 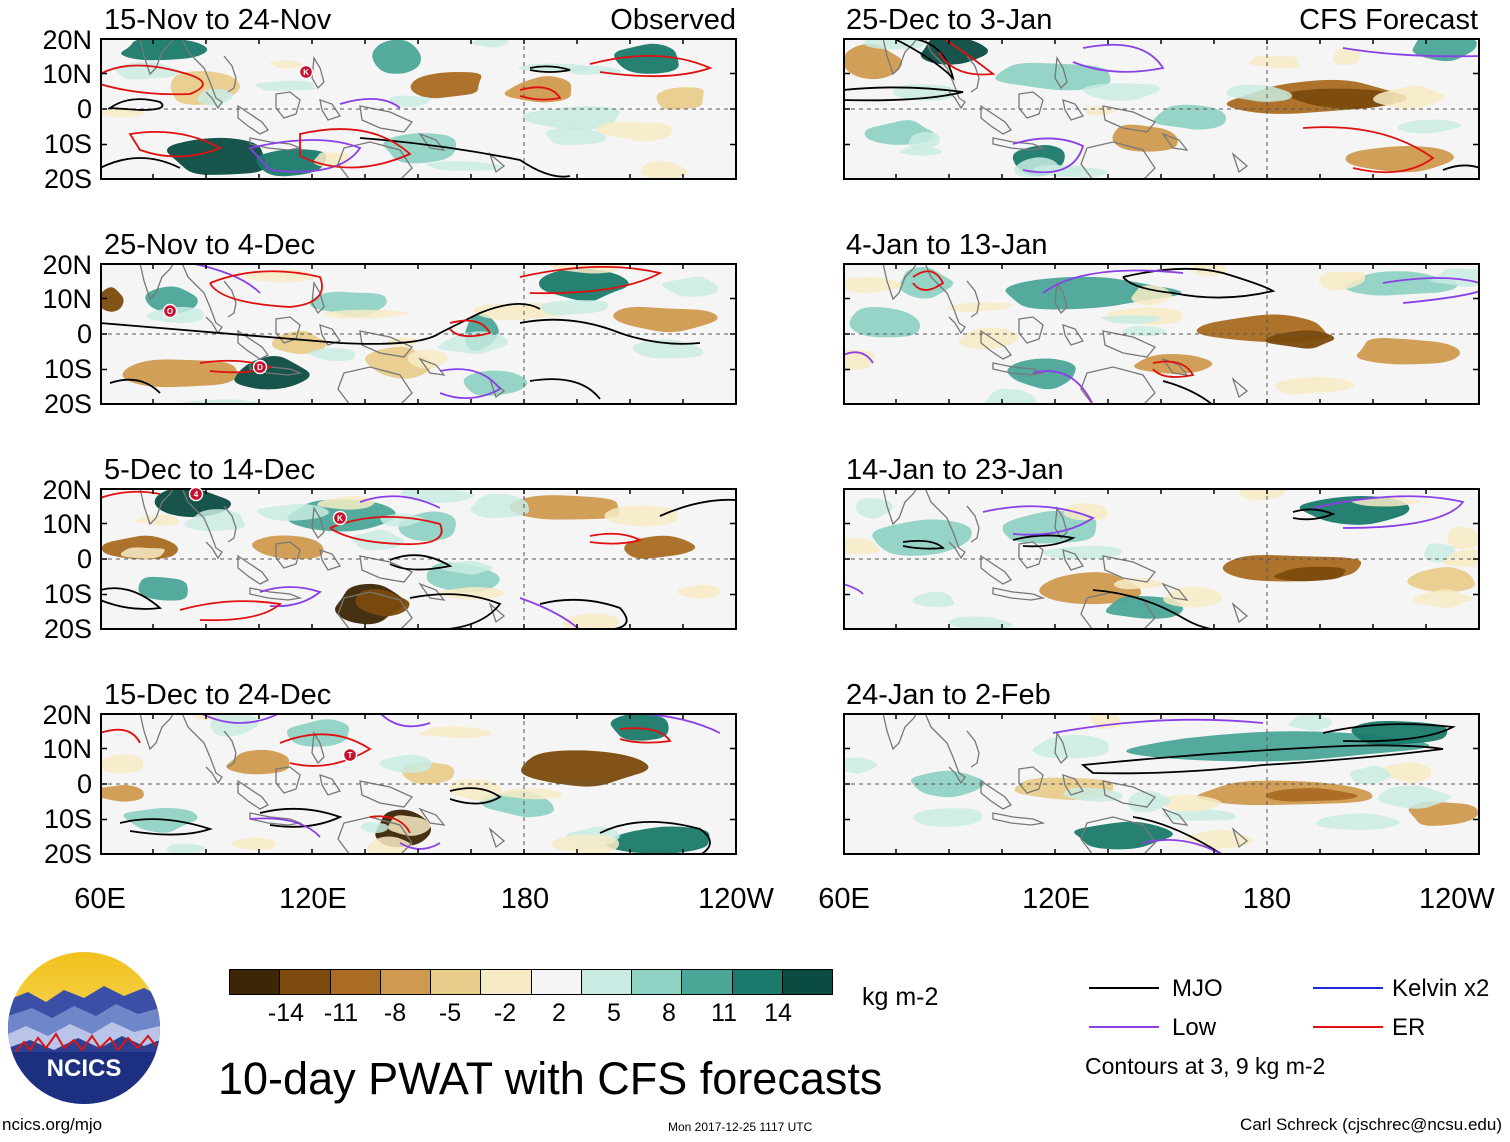 What do you see at coordinates (52, 1124) in the screenshot?
I see `site-url: ncics.org/mjo` at bounding box center [52, 1124].